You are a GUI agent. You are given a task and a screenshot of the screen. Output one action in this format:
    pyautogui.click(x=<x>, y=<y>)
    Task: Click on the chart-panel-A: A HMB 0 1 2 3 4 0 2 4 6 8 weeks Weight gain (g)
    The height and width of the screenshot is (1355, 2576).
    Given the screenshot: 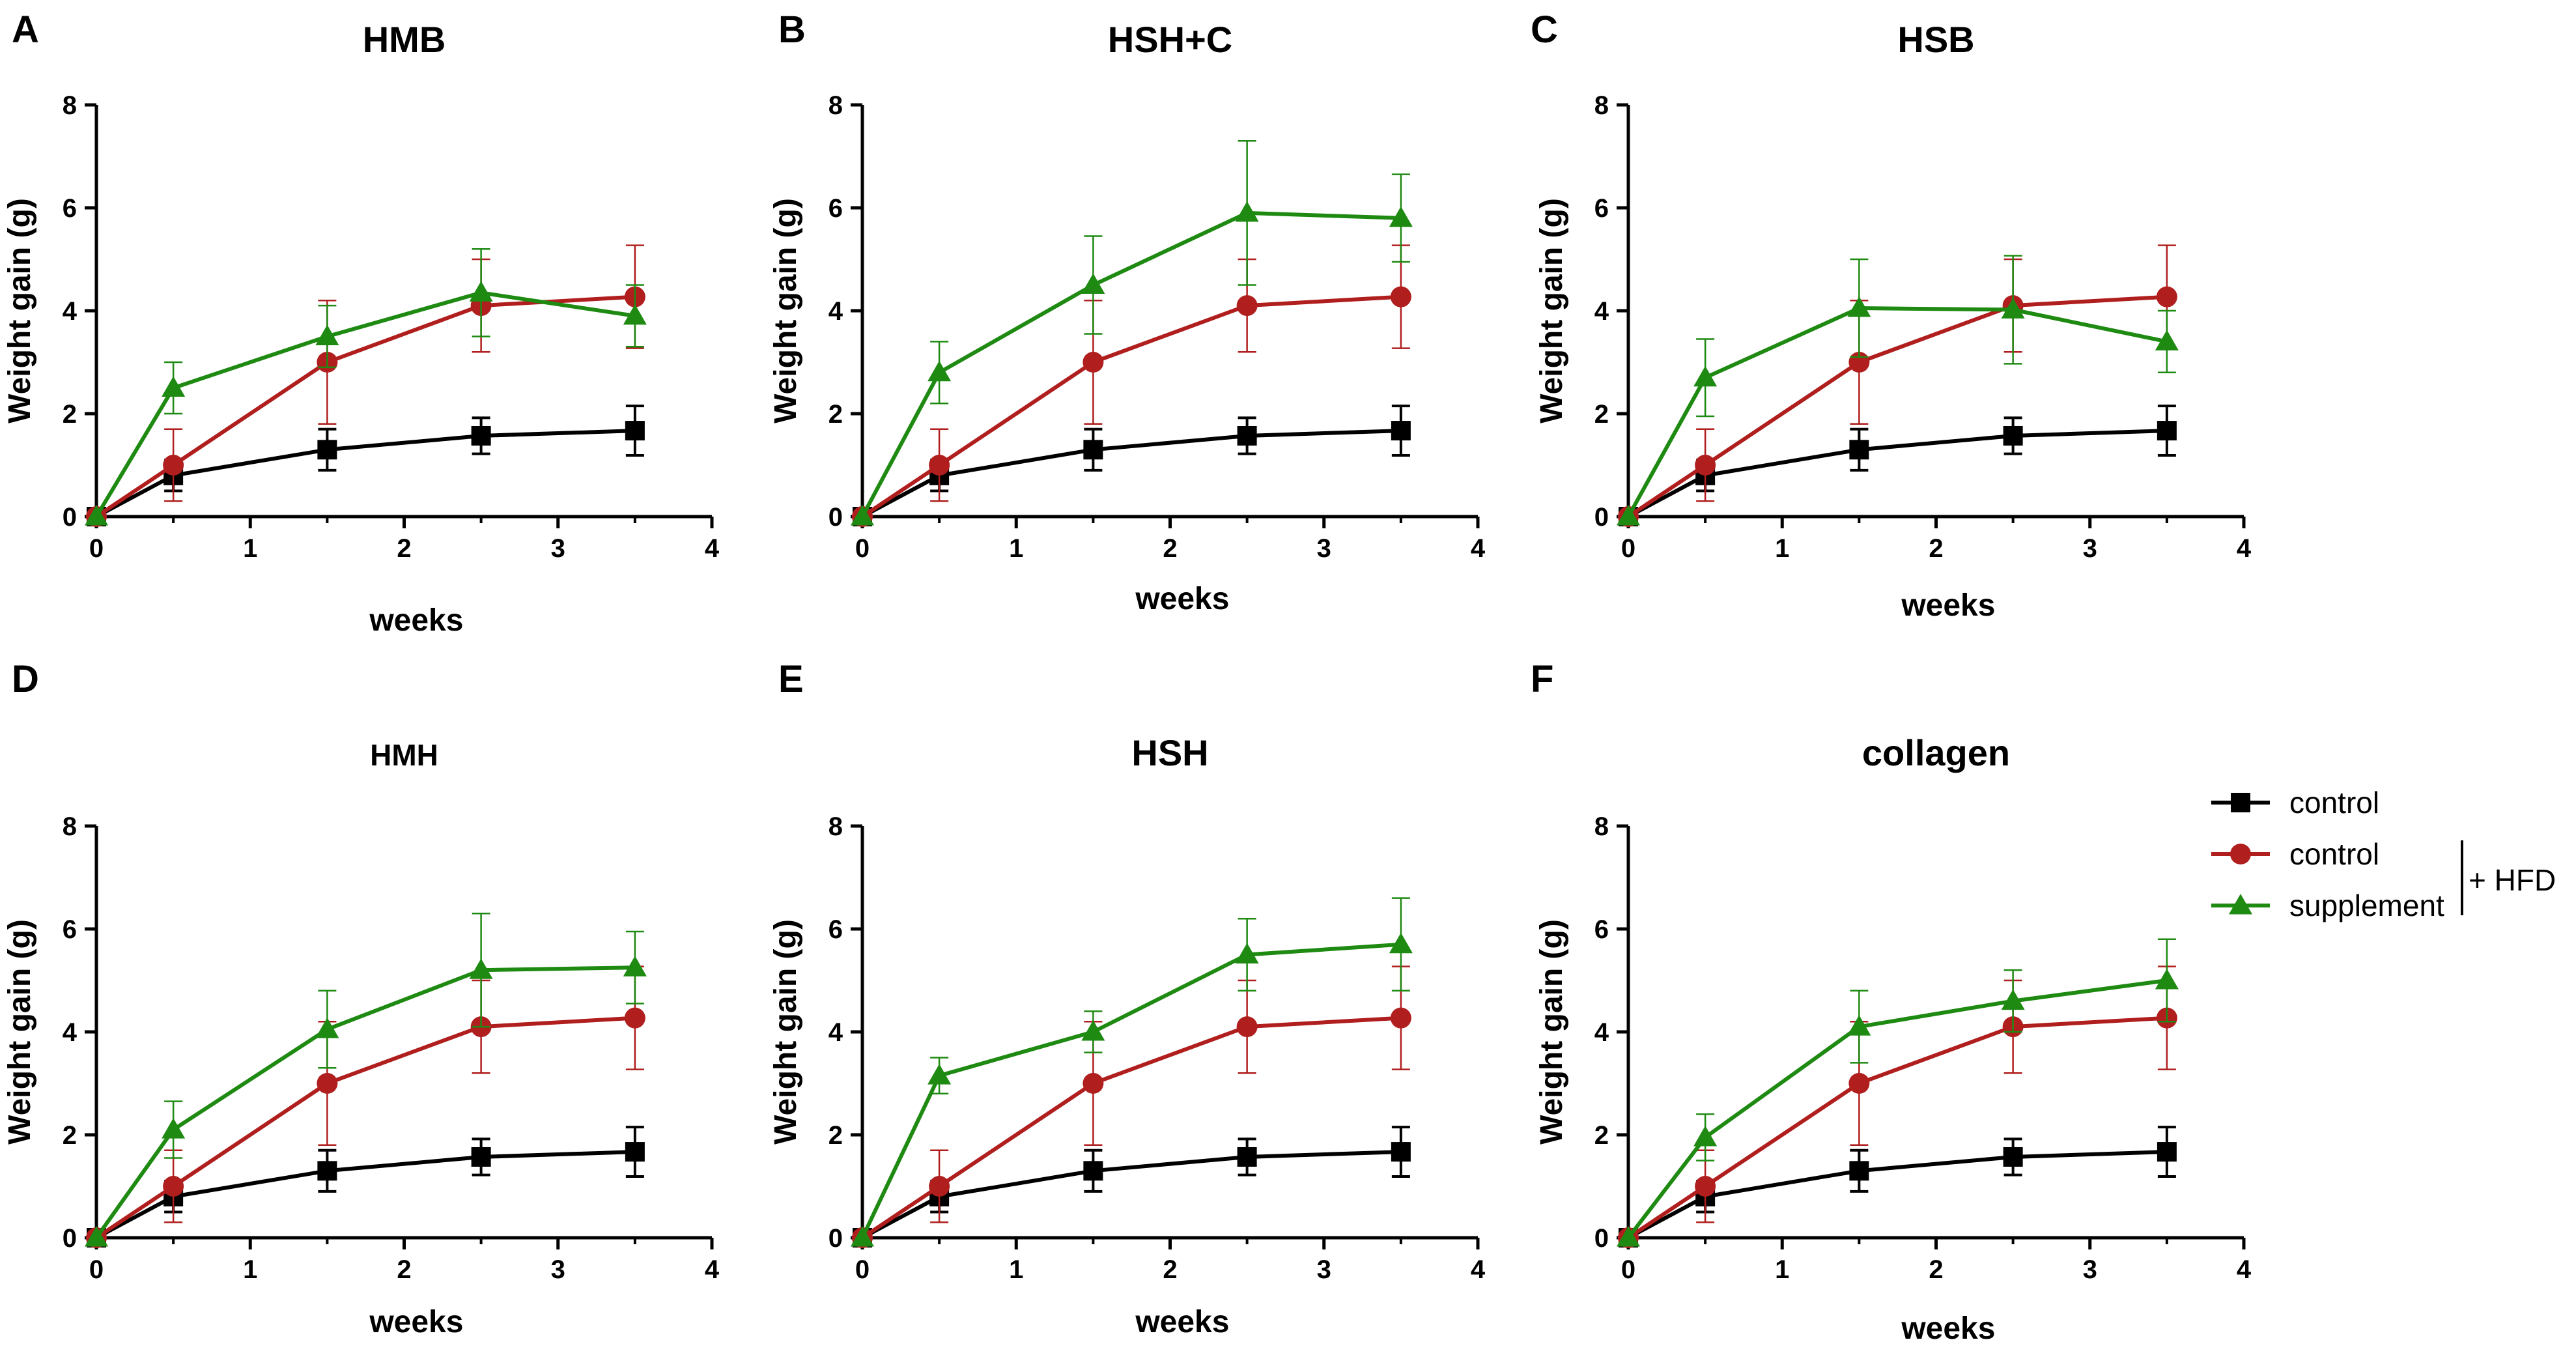 What is the action you would take?
    pyautogui.click(x=361, y=323)
    